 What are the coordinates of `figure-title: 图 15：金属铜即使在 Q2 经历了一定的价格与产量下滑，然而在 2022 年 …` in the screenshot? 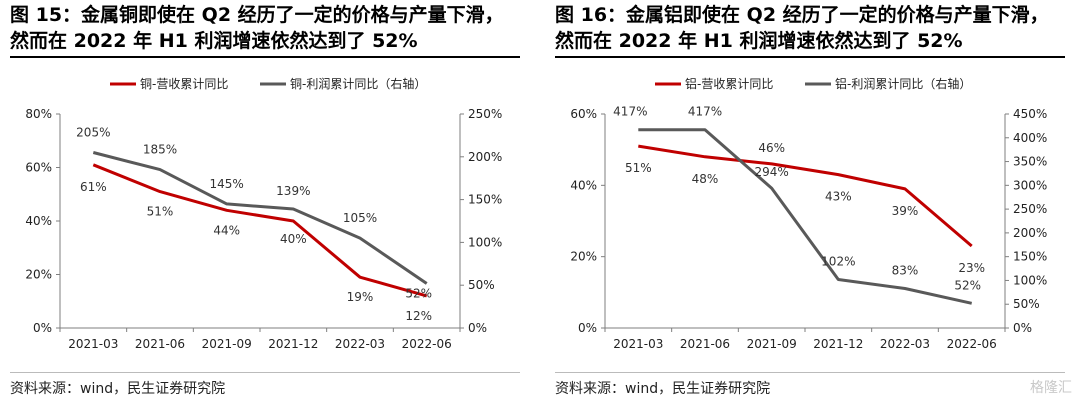 It's located at (257, 28).